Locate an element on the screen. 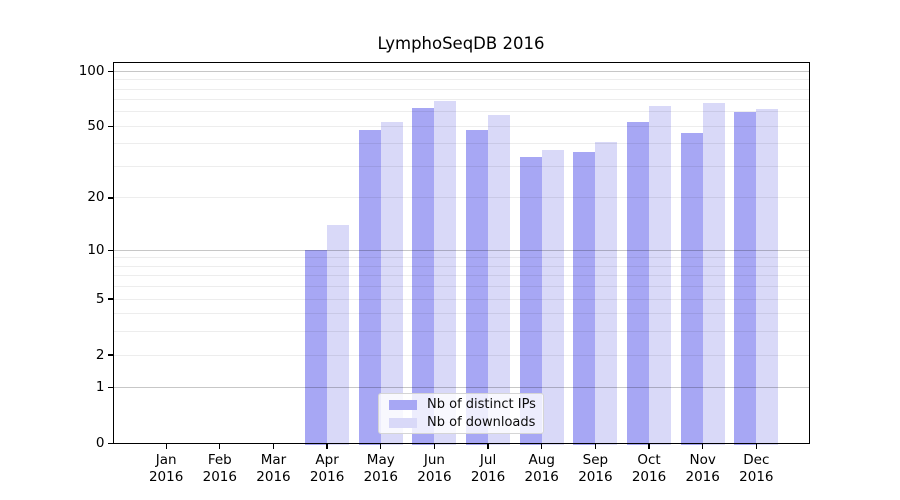  x-tick-nov is located at coordinates (703, 446).